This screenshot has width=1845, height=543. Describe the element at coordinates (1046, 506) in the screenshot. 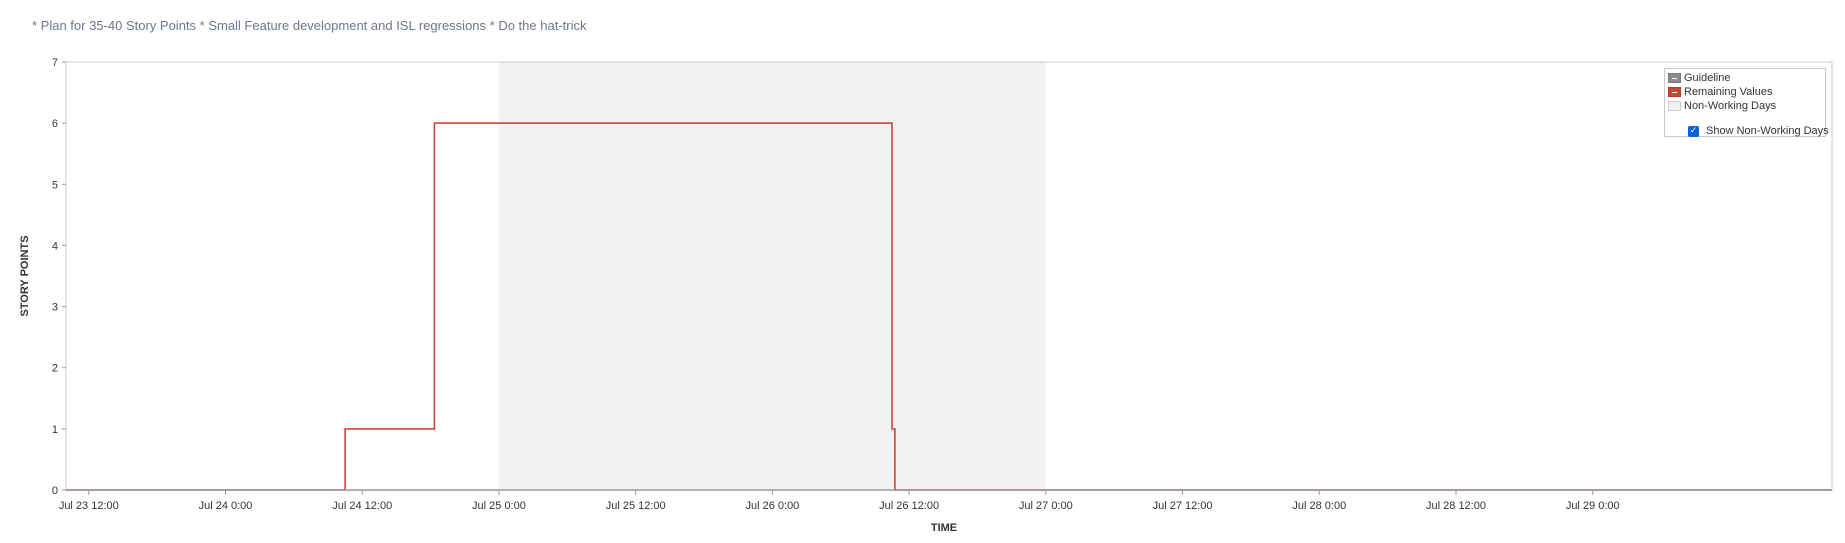

I see `x-tick-label: Jul 27 0:00` at that location.